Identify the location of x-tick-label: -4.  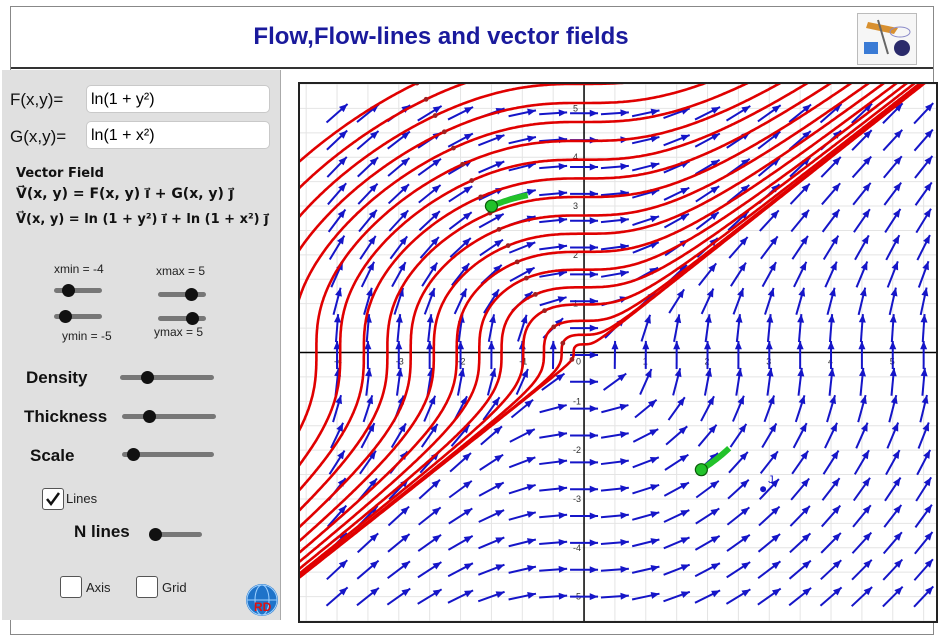
(338, 362).